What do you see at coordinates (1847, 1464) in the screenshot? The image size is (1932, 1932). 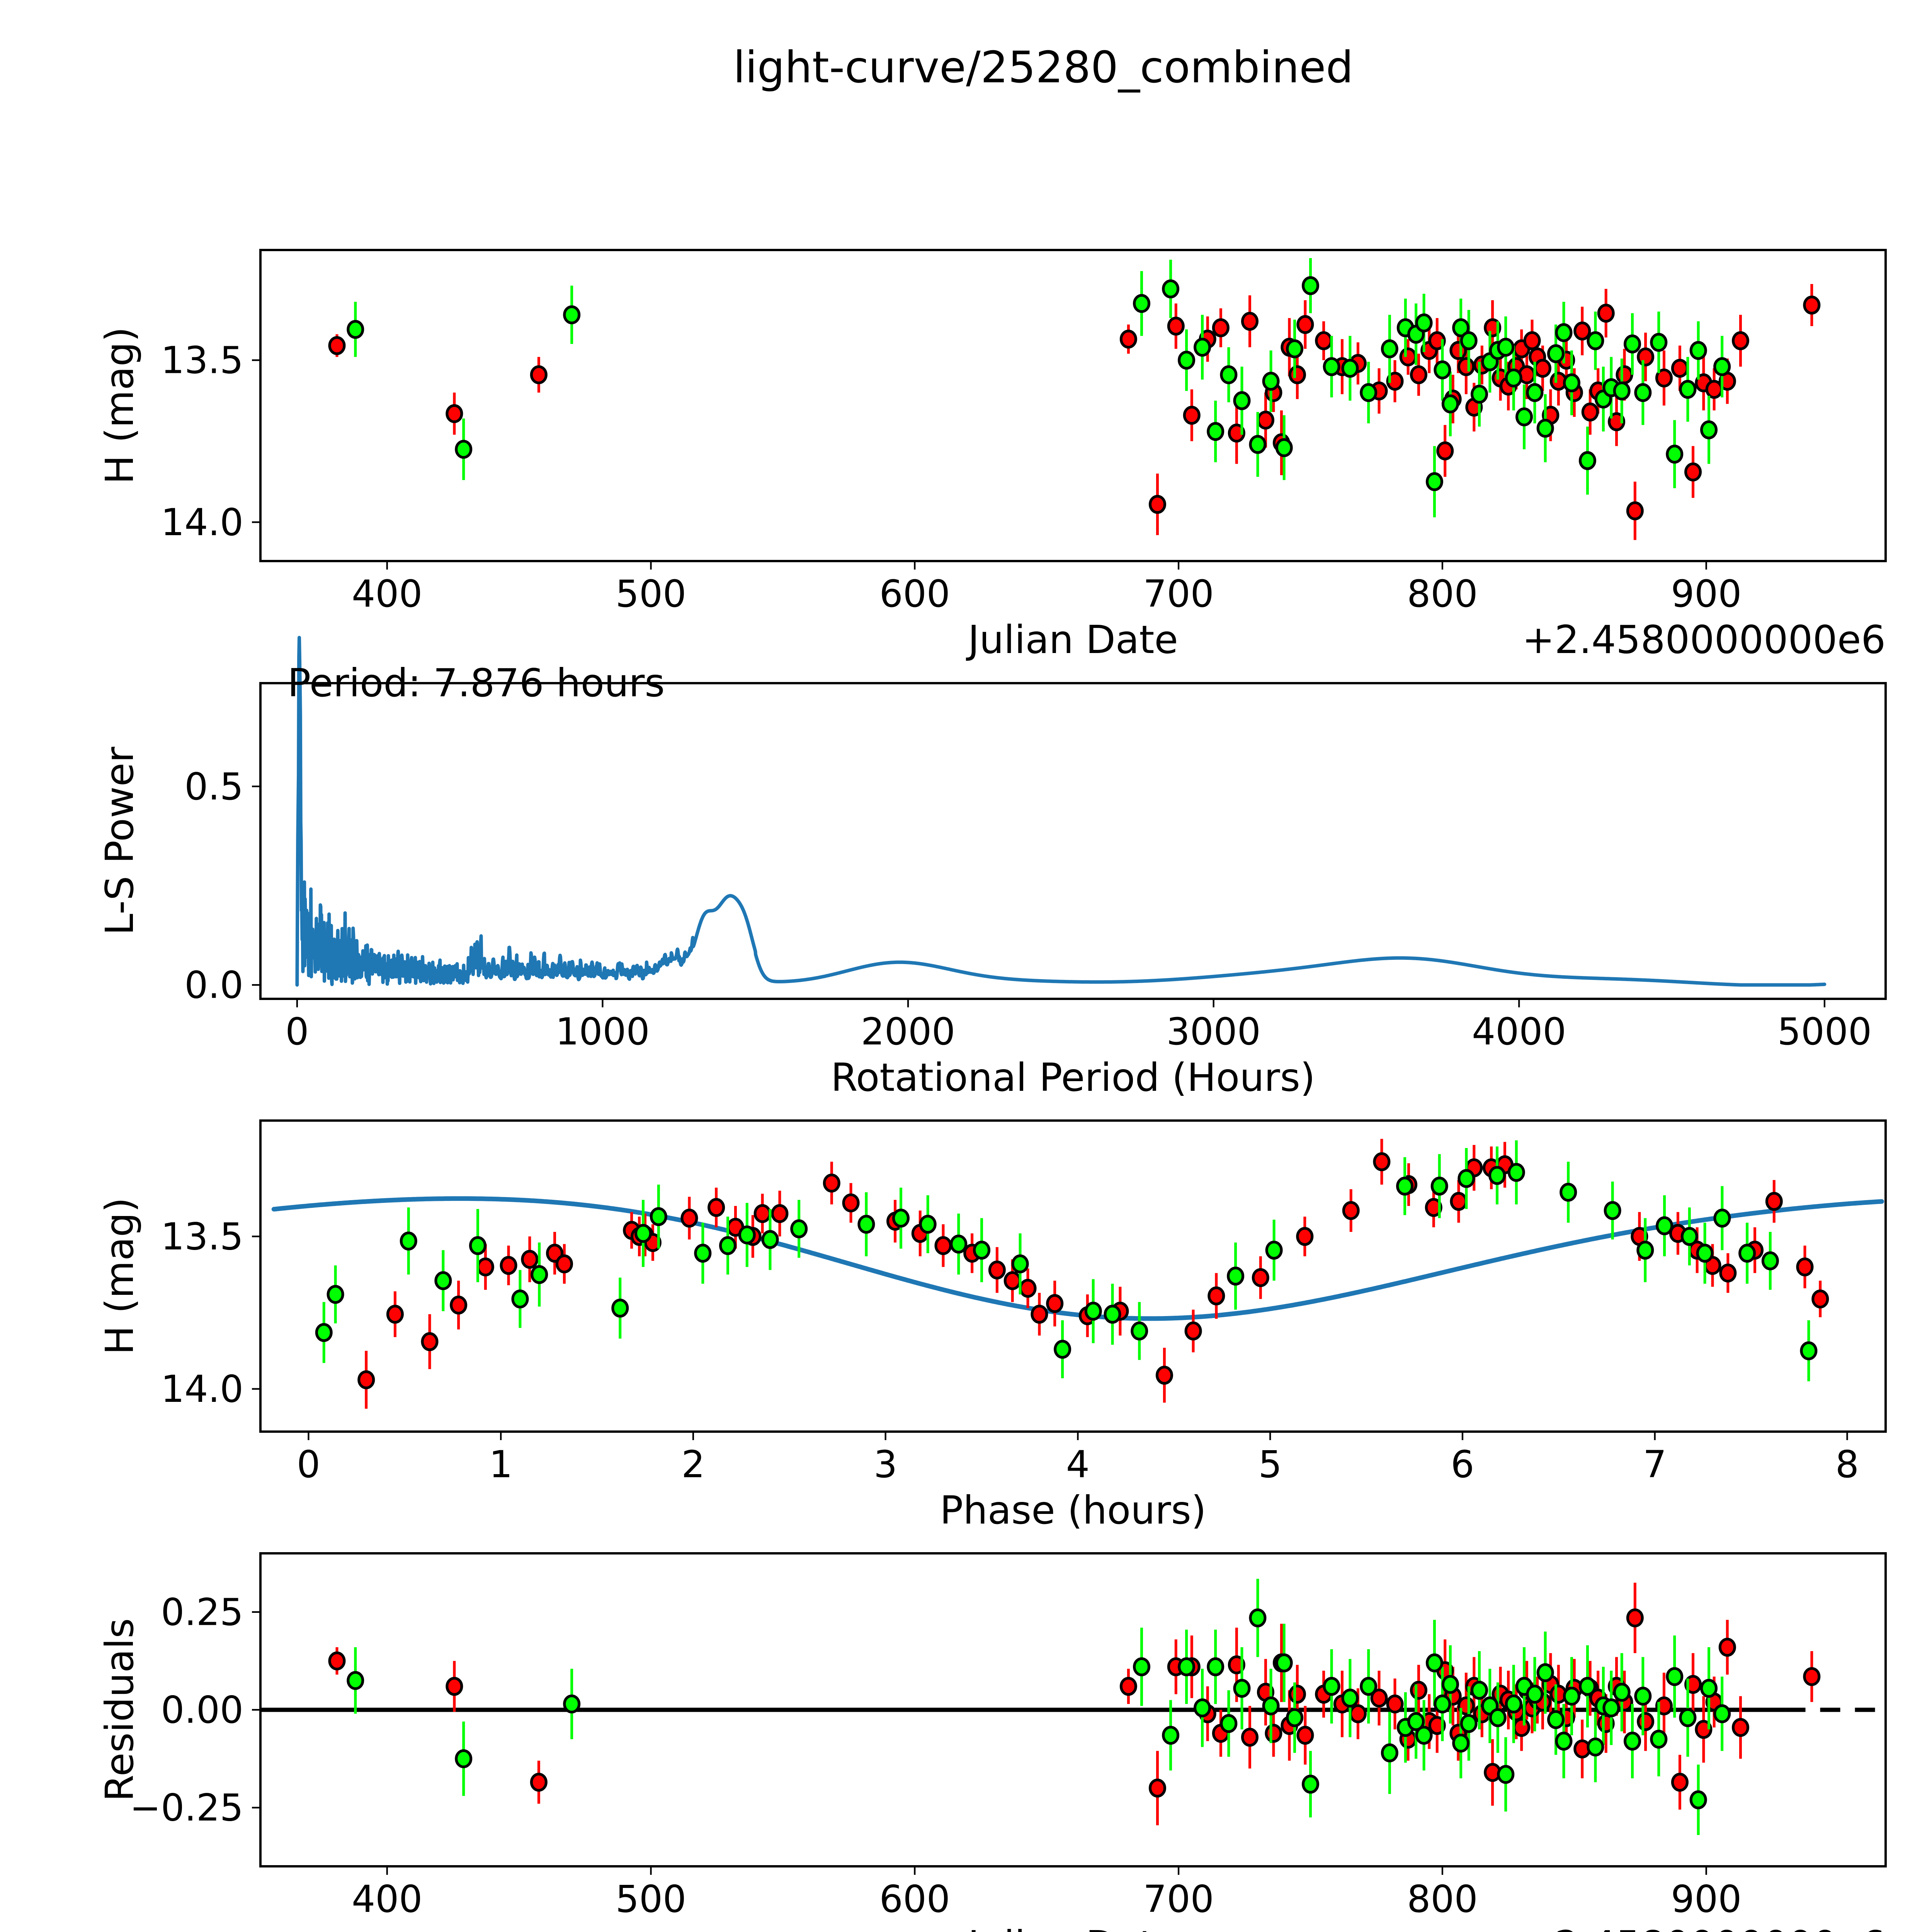 I see `phase-xtick-label: 8` at bounding box center [1847, 1464].